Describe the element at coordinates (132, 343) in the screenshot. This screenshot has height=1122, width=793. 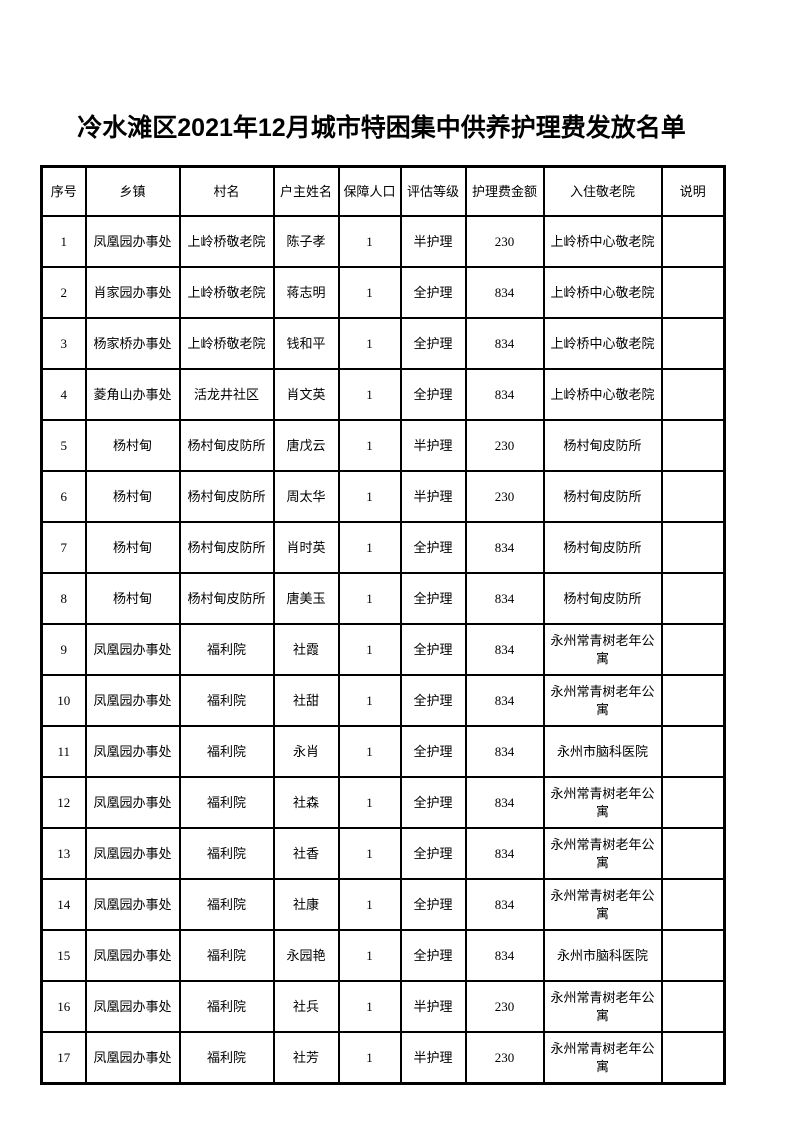
I see `table-cell-township: 杨家桥办事处` at that location.